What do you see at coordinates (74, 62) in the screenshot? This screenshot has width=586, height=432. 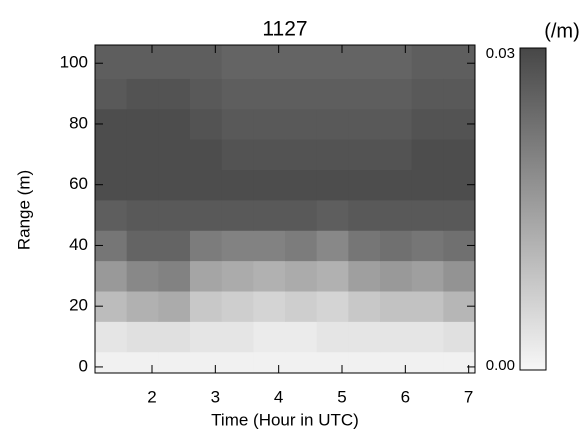 I see `y-tick-label: 100` at bounding box center [74, 62].